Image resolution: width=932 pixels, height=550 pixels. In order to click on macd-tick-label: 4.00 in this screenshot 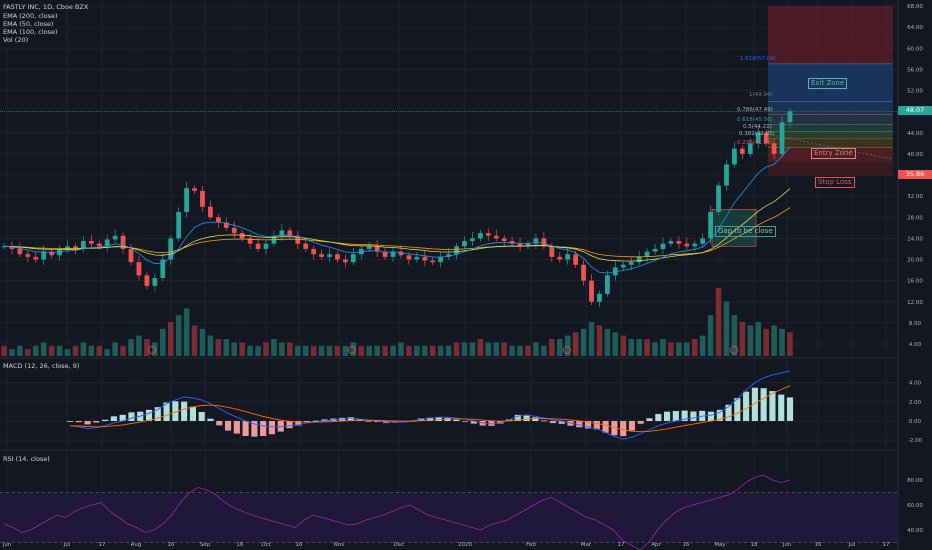, I will do `click(915, 384)`.